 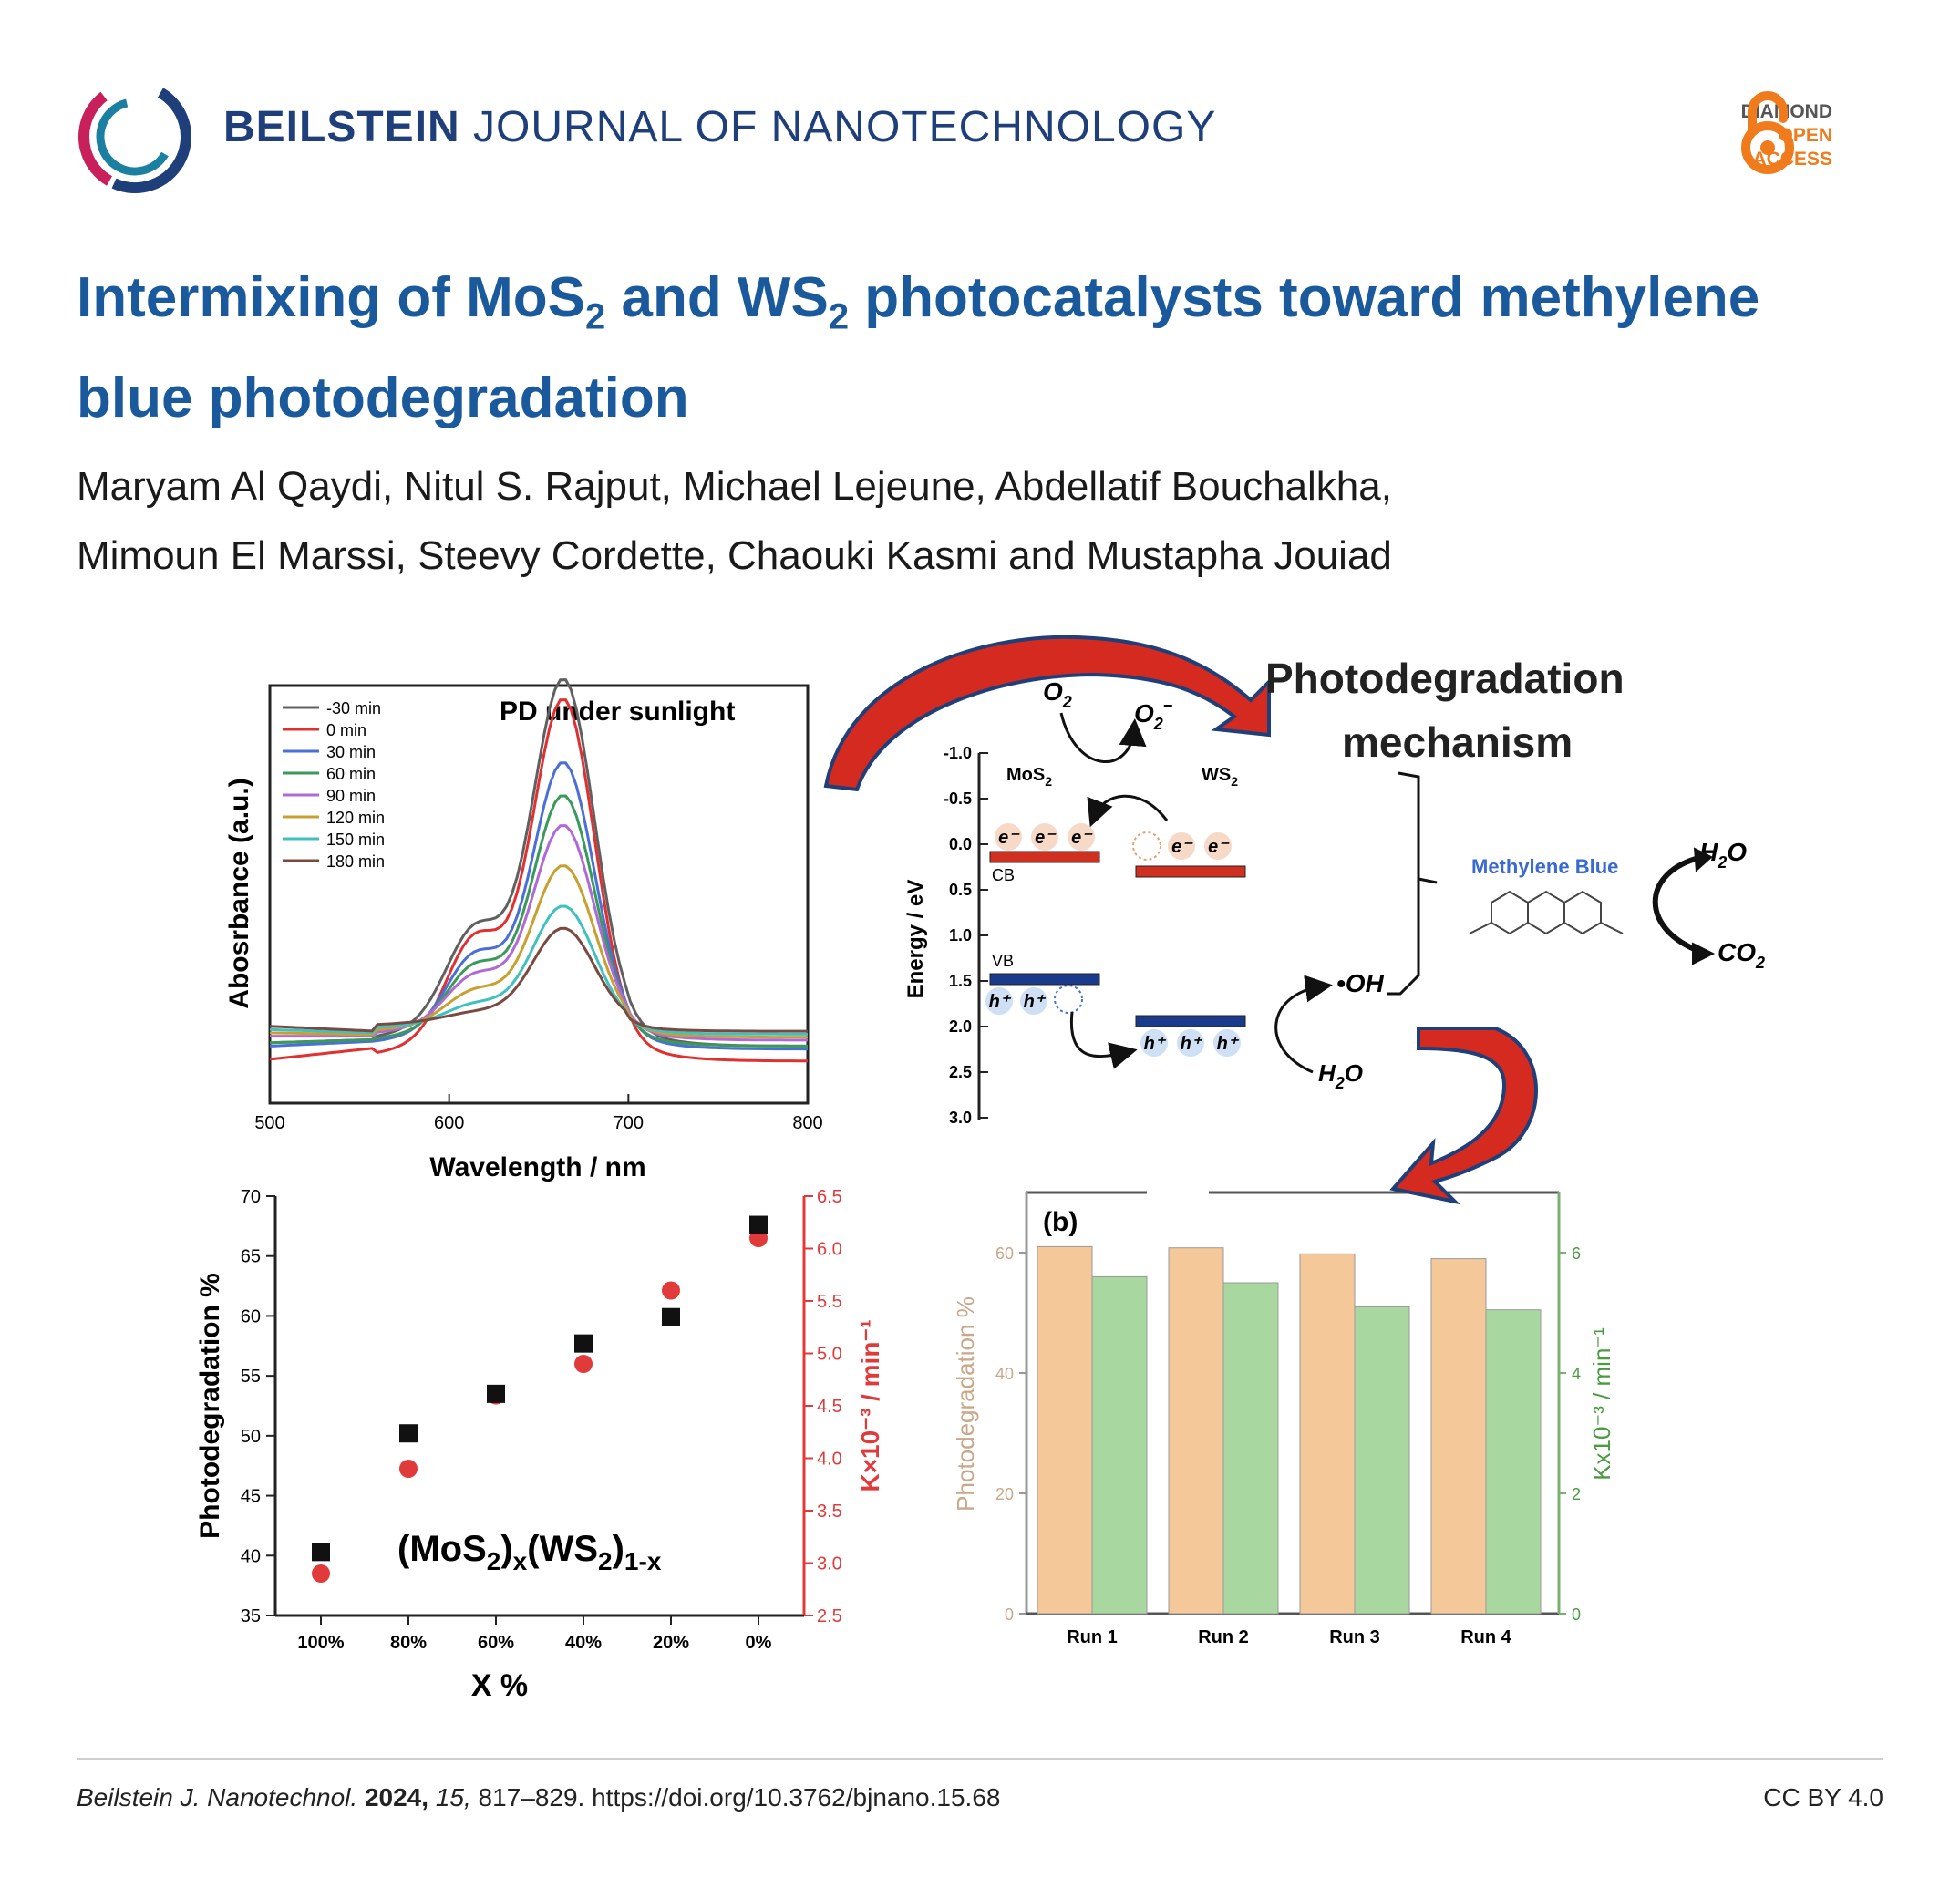 What do you see at coordinates (829, 1616) in the screenshot?
I see `y2-tick-label: 2.5` at bounding box center [829, 1616].